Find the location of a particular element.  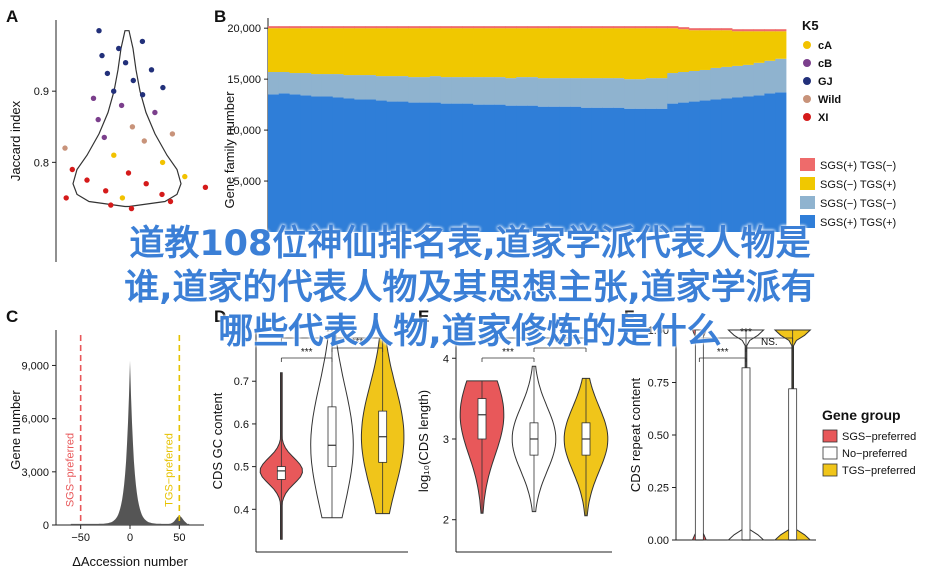

panel-b-legend-label: SGS(−) TGS(−) is located at coordinates (858, 204).